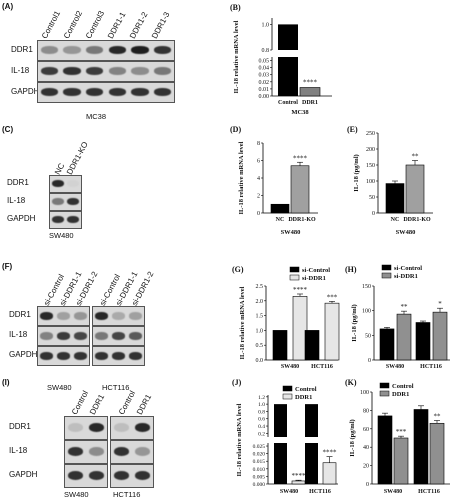  Describe the element at coordinates (440, 304) in the screenshot. I see `significance-mark: *` at that location.